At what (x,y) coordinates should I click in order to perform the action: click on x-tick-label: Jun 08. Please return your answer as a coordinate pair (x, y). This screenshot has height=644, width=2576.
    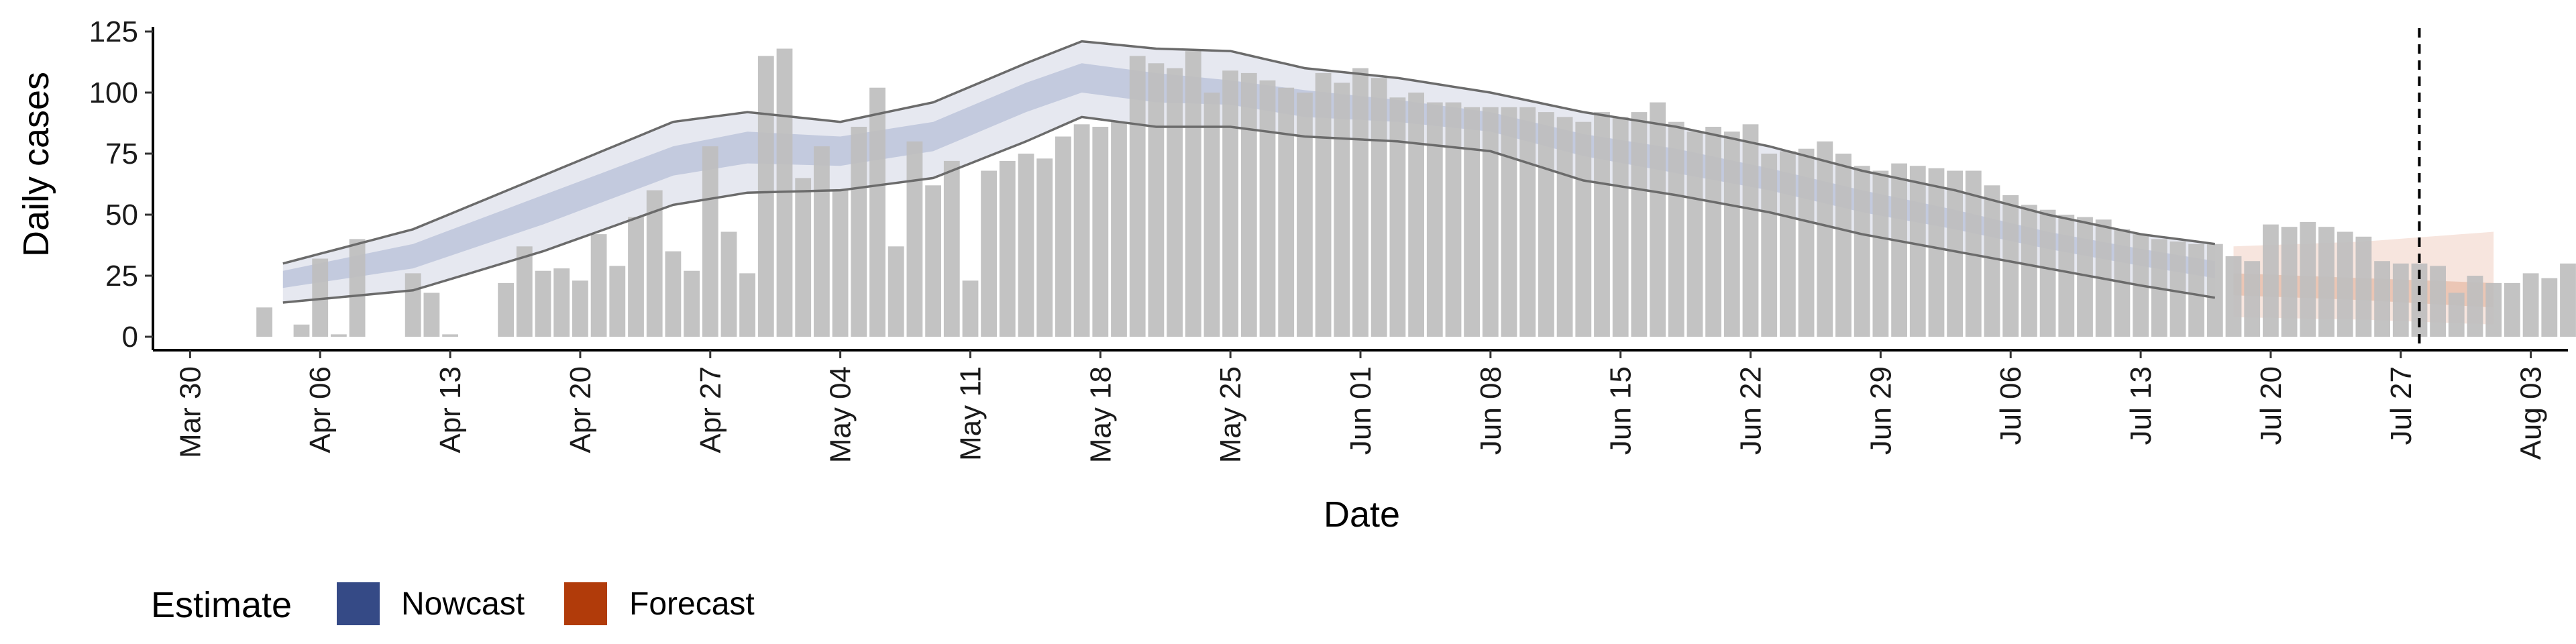
    Looking at the image, I should click on (1490, 410).